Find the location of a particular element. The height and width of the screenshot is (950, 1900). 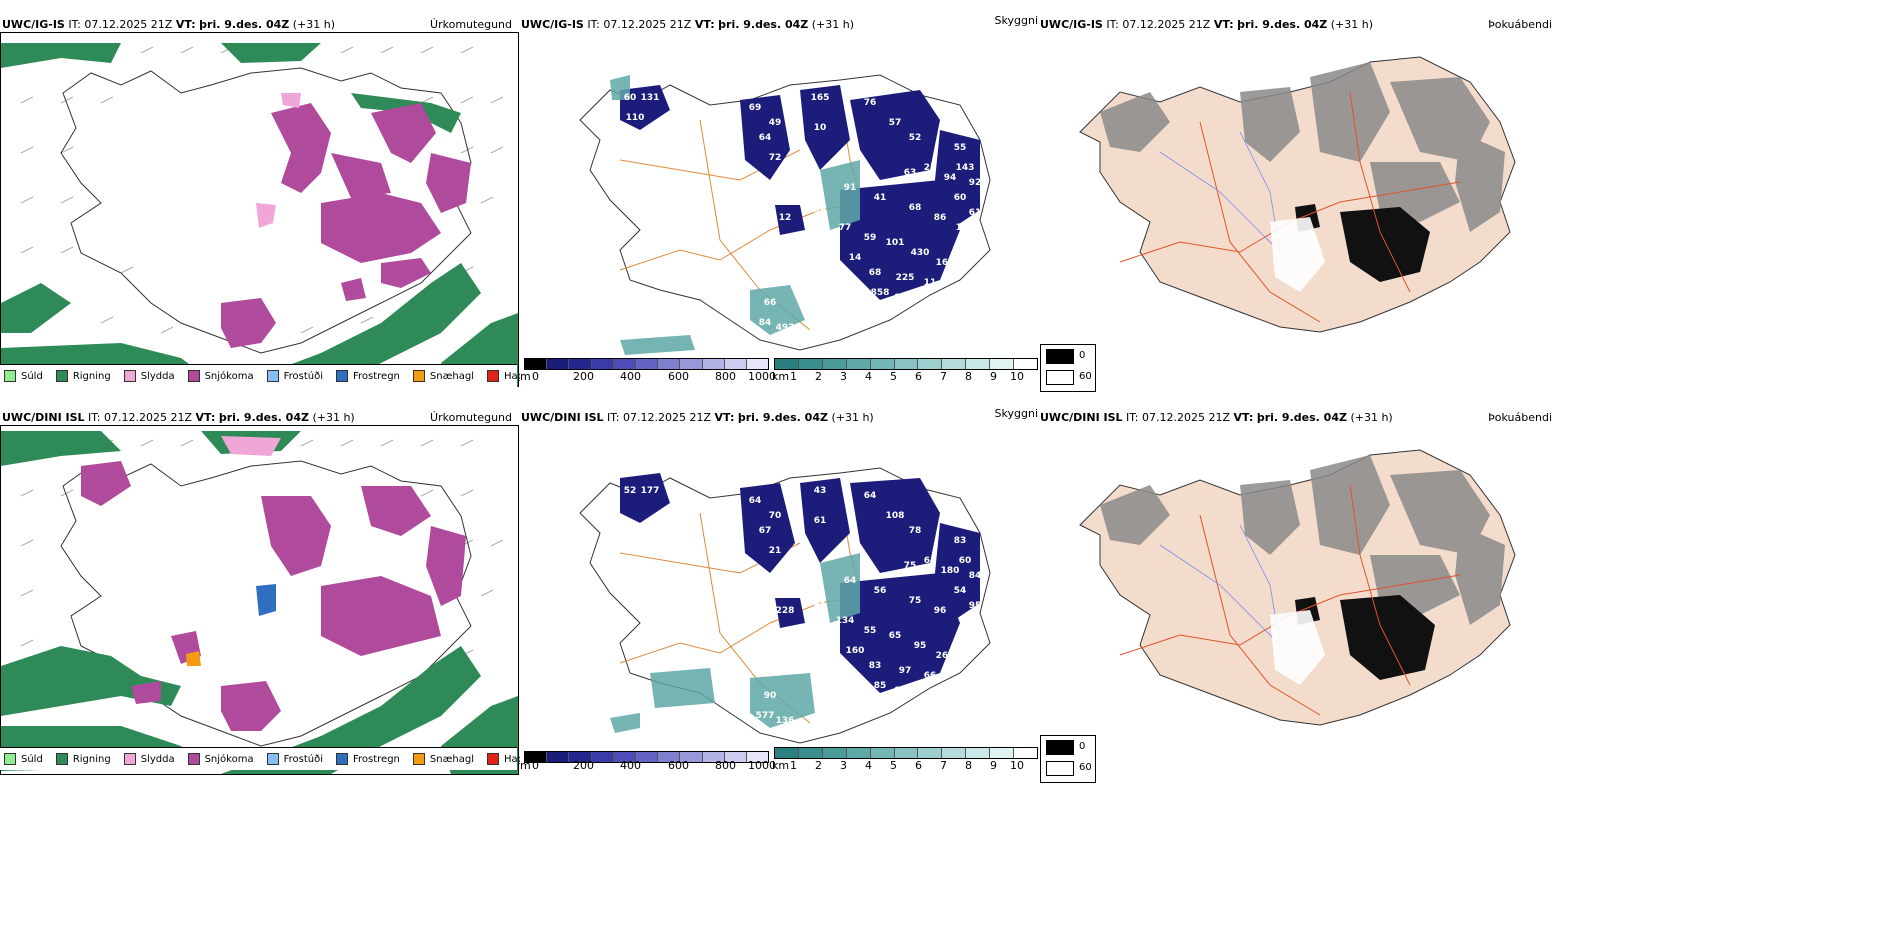

visibility-ticks: km 1 2 3 4 5 6 7 8 9 10 is located at coordinates (906, 766).